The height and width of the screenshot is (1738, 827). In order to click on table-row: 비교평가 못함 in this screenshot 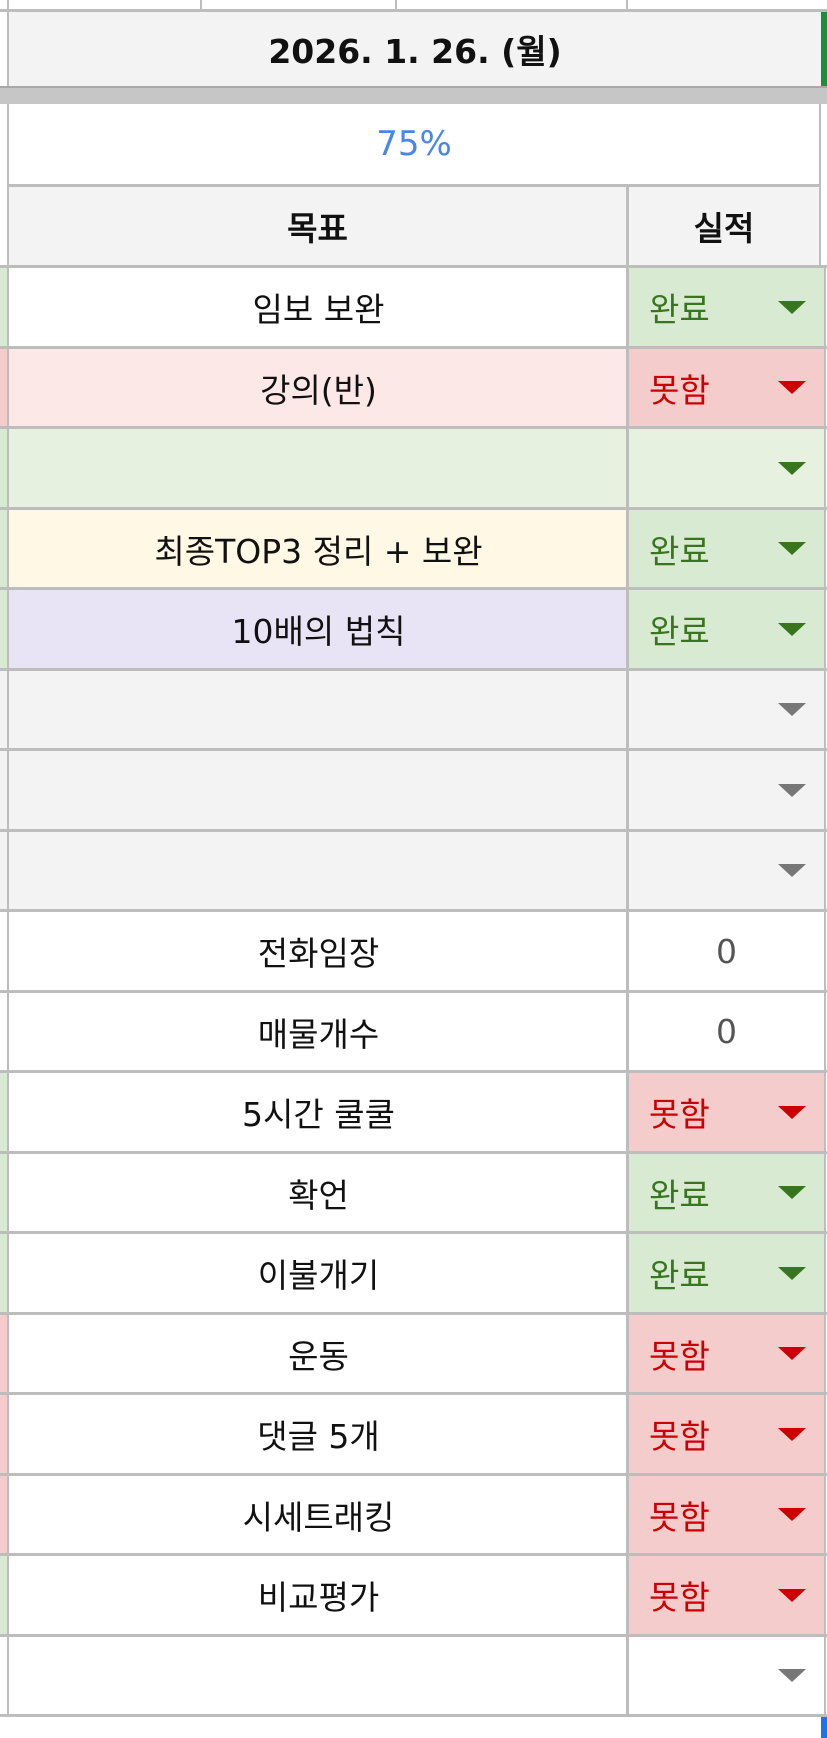, I will do `click(413, 1593)`.